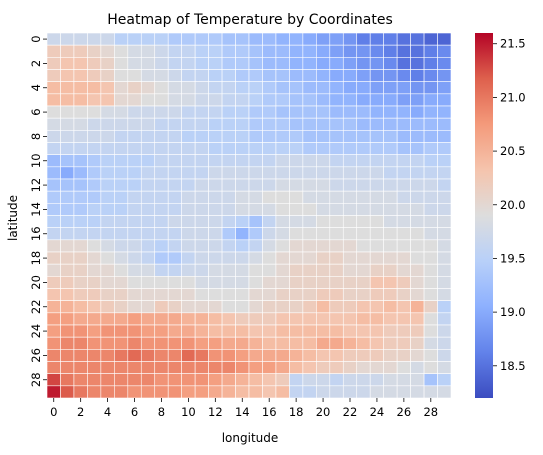 The width and height of the screenshot is (543, 455). What do you see at coordinates (430, 412) in the screenshot?
I see `x-tick-label: 28` at bounding box center [430, 412].